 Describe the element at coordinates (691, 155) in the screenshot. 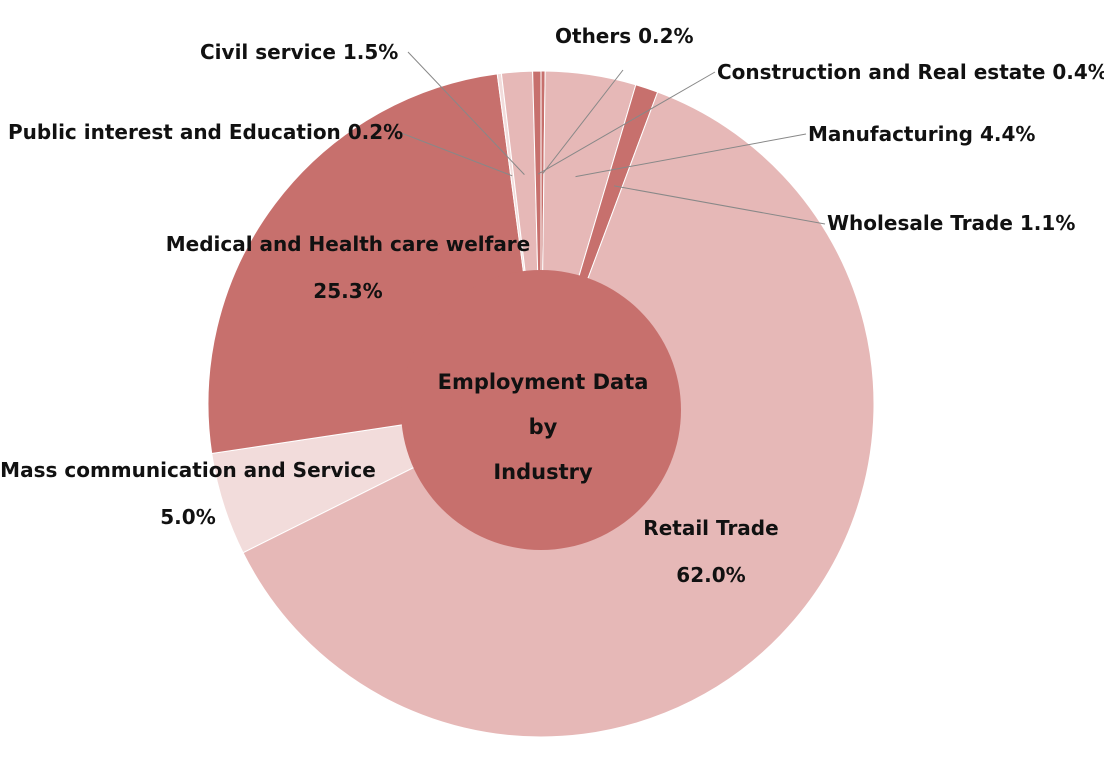

I see `leader-line-manufacturing` at that location.